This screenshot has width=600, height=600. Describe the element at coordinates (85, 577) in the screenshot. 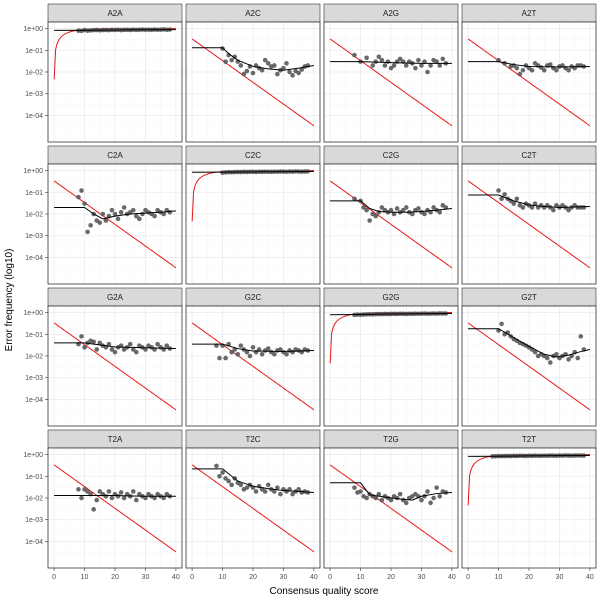

I see `x-tick-label: 10` at that location.